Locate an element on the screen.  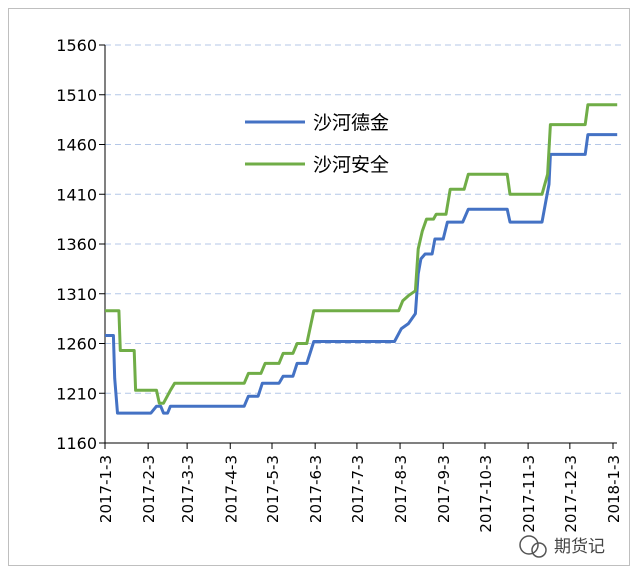
y-tick-label: 1360 is located at coordinates (76, 244).